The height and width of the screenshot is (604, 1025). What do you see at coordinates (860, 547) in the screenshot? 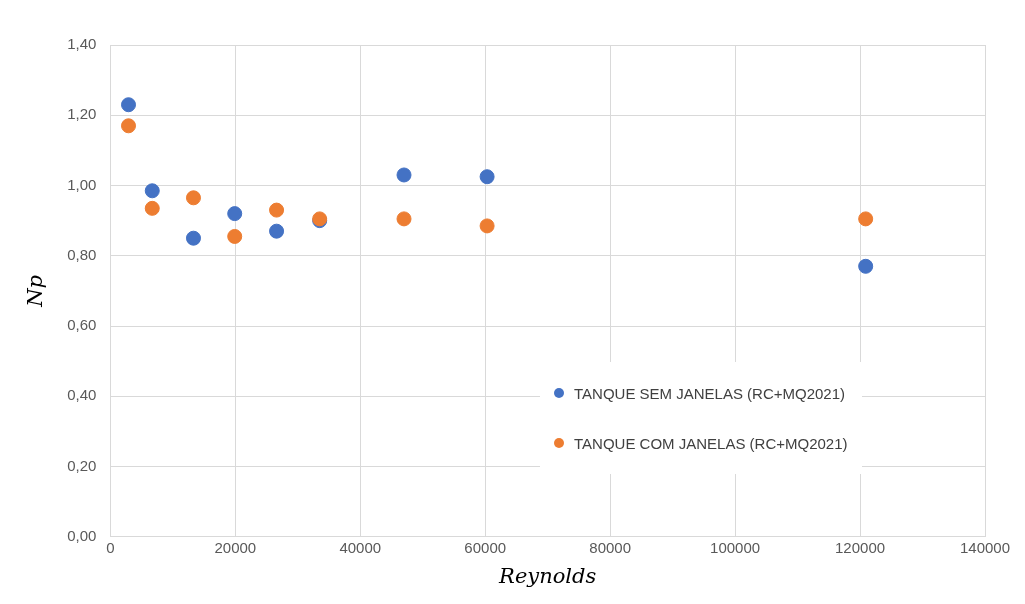
I see `x-tick-label: 120000` at bounding box center [860, 547].